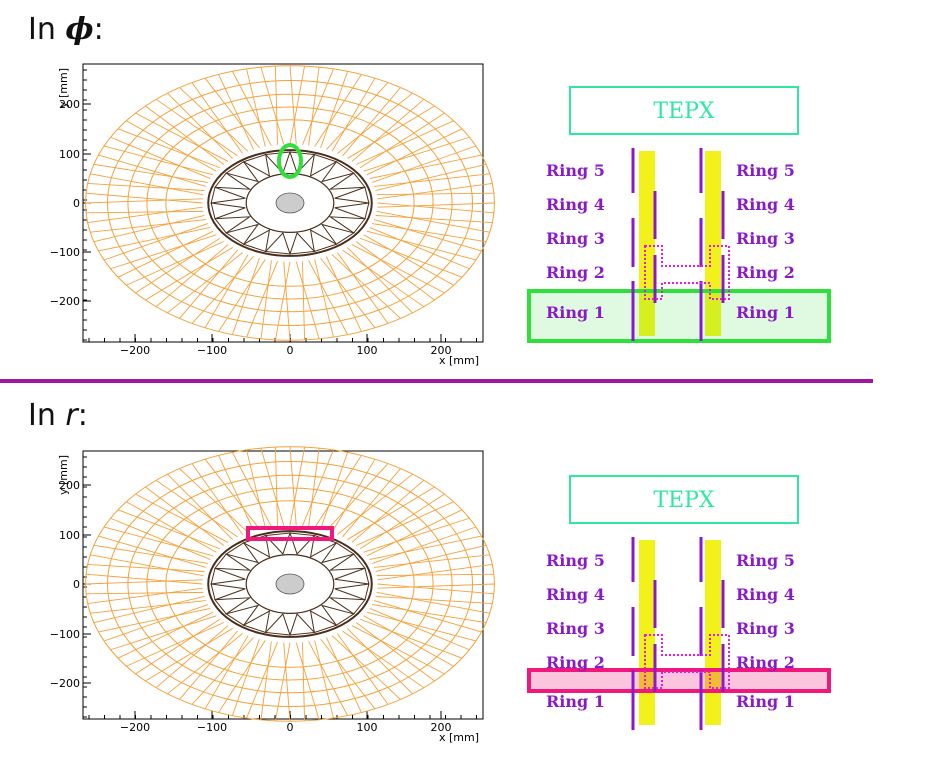 The height and width of the screenshot is (768, 929). I want to click on heading-in-phi: In ϕ:, so click(66, 29).